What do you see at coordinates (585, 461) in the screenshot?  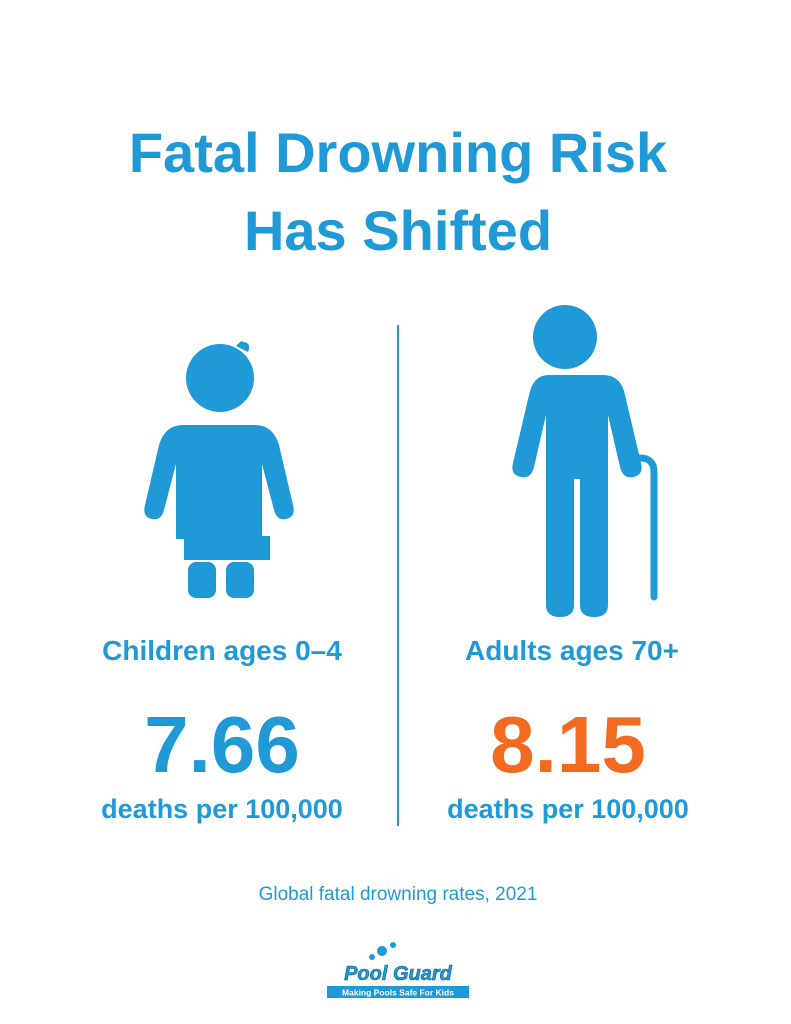 I see `adult-icon` at bounding box center [585, 461].